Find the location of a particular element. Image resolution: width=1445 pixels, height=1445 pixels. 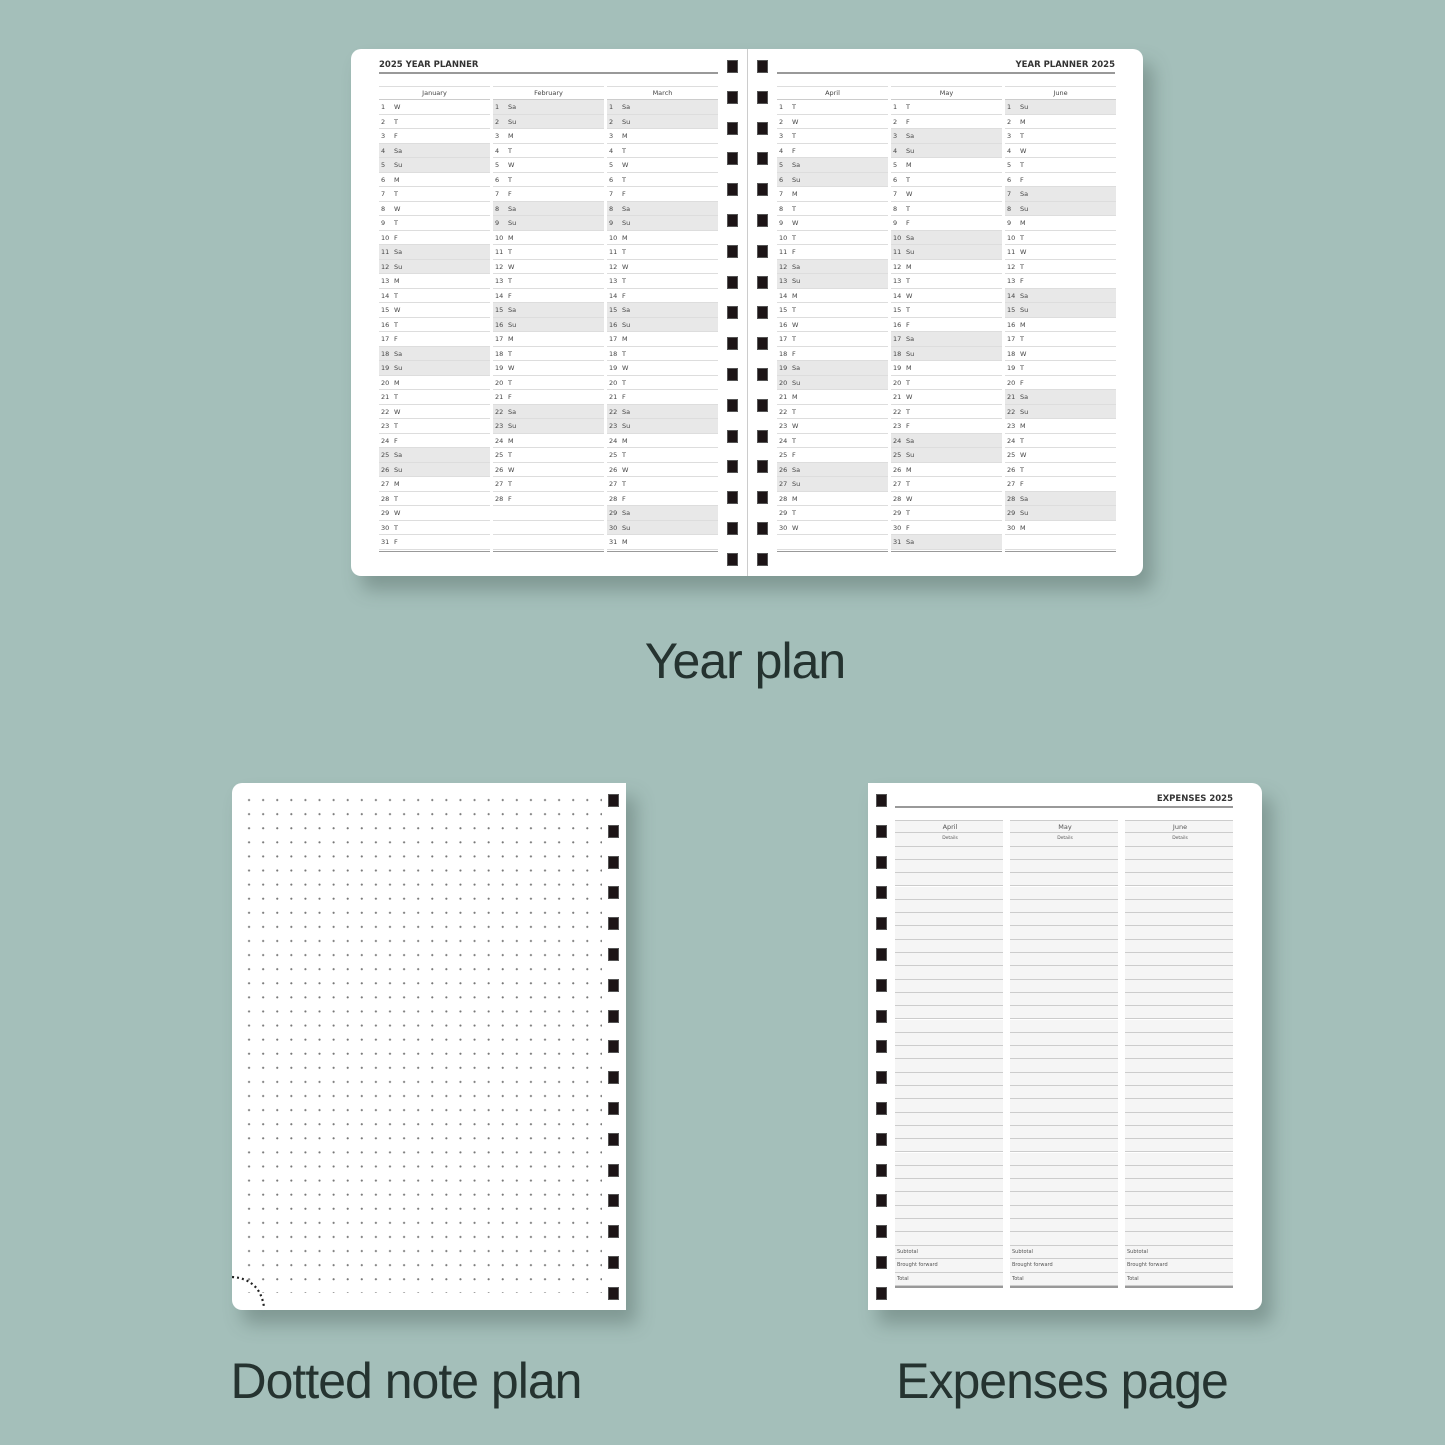

day-row: 5 Sa is located at coordinates (832, 165).